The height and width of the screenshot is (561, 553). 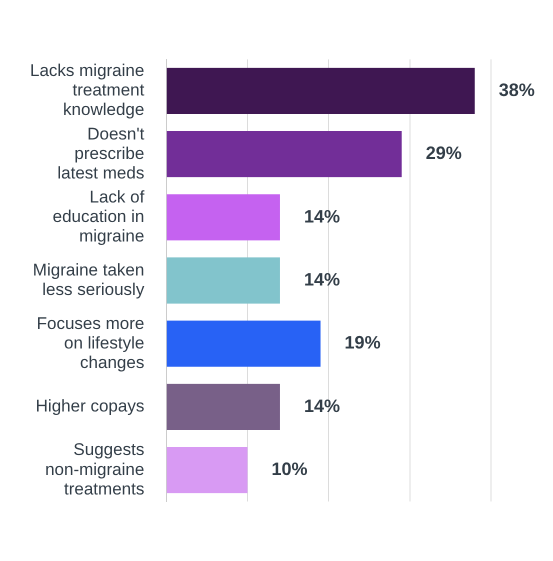 What do you see at coordinates (87, 90) in the screenshot?
I see `y-tick-label: Lacks migraine treatment knowledge` at bounding box center [87, 90].